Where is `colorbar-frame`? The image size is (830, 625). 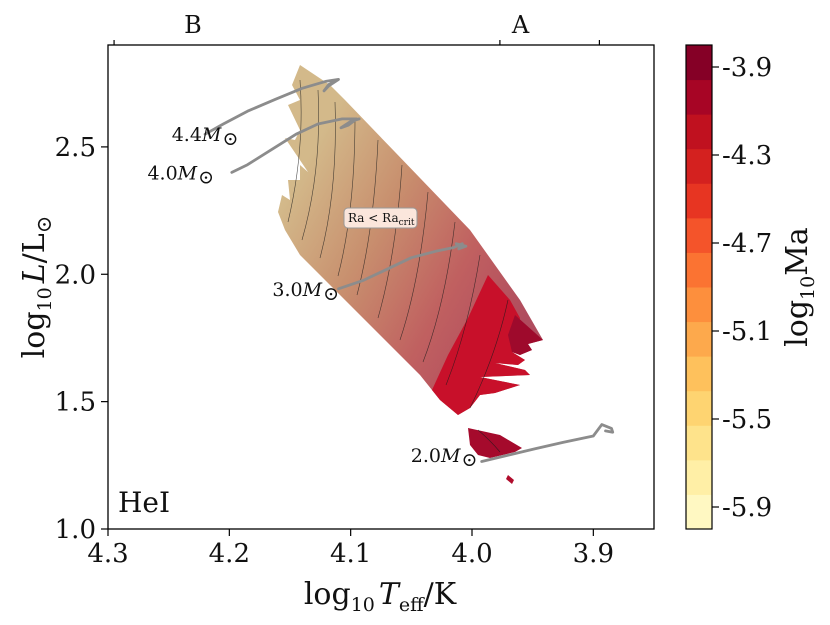
colorbar-frame is located at coordinates (699, 287).